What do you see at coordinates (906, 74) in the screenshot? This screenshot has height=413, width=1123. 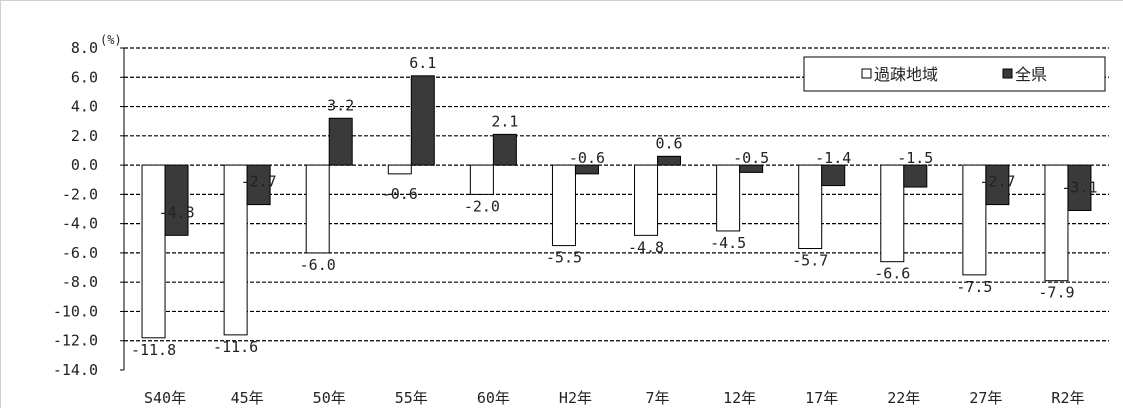 I see `legend-label: 過疎地域` at bounding box center [906, 74].